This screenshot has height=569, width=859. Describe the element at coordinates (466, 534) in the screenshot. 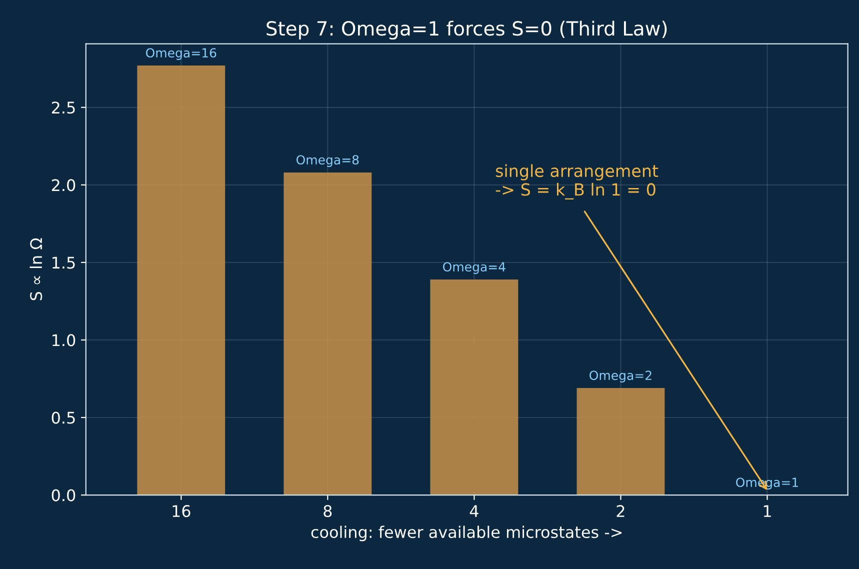

I see `x-axis-title: cooling: fewer available microstates ->` at that location.